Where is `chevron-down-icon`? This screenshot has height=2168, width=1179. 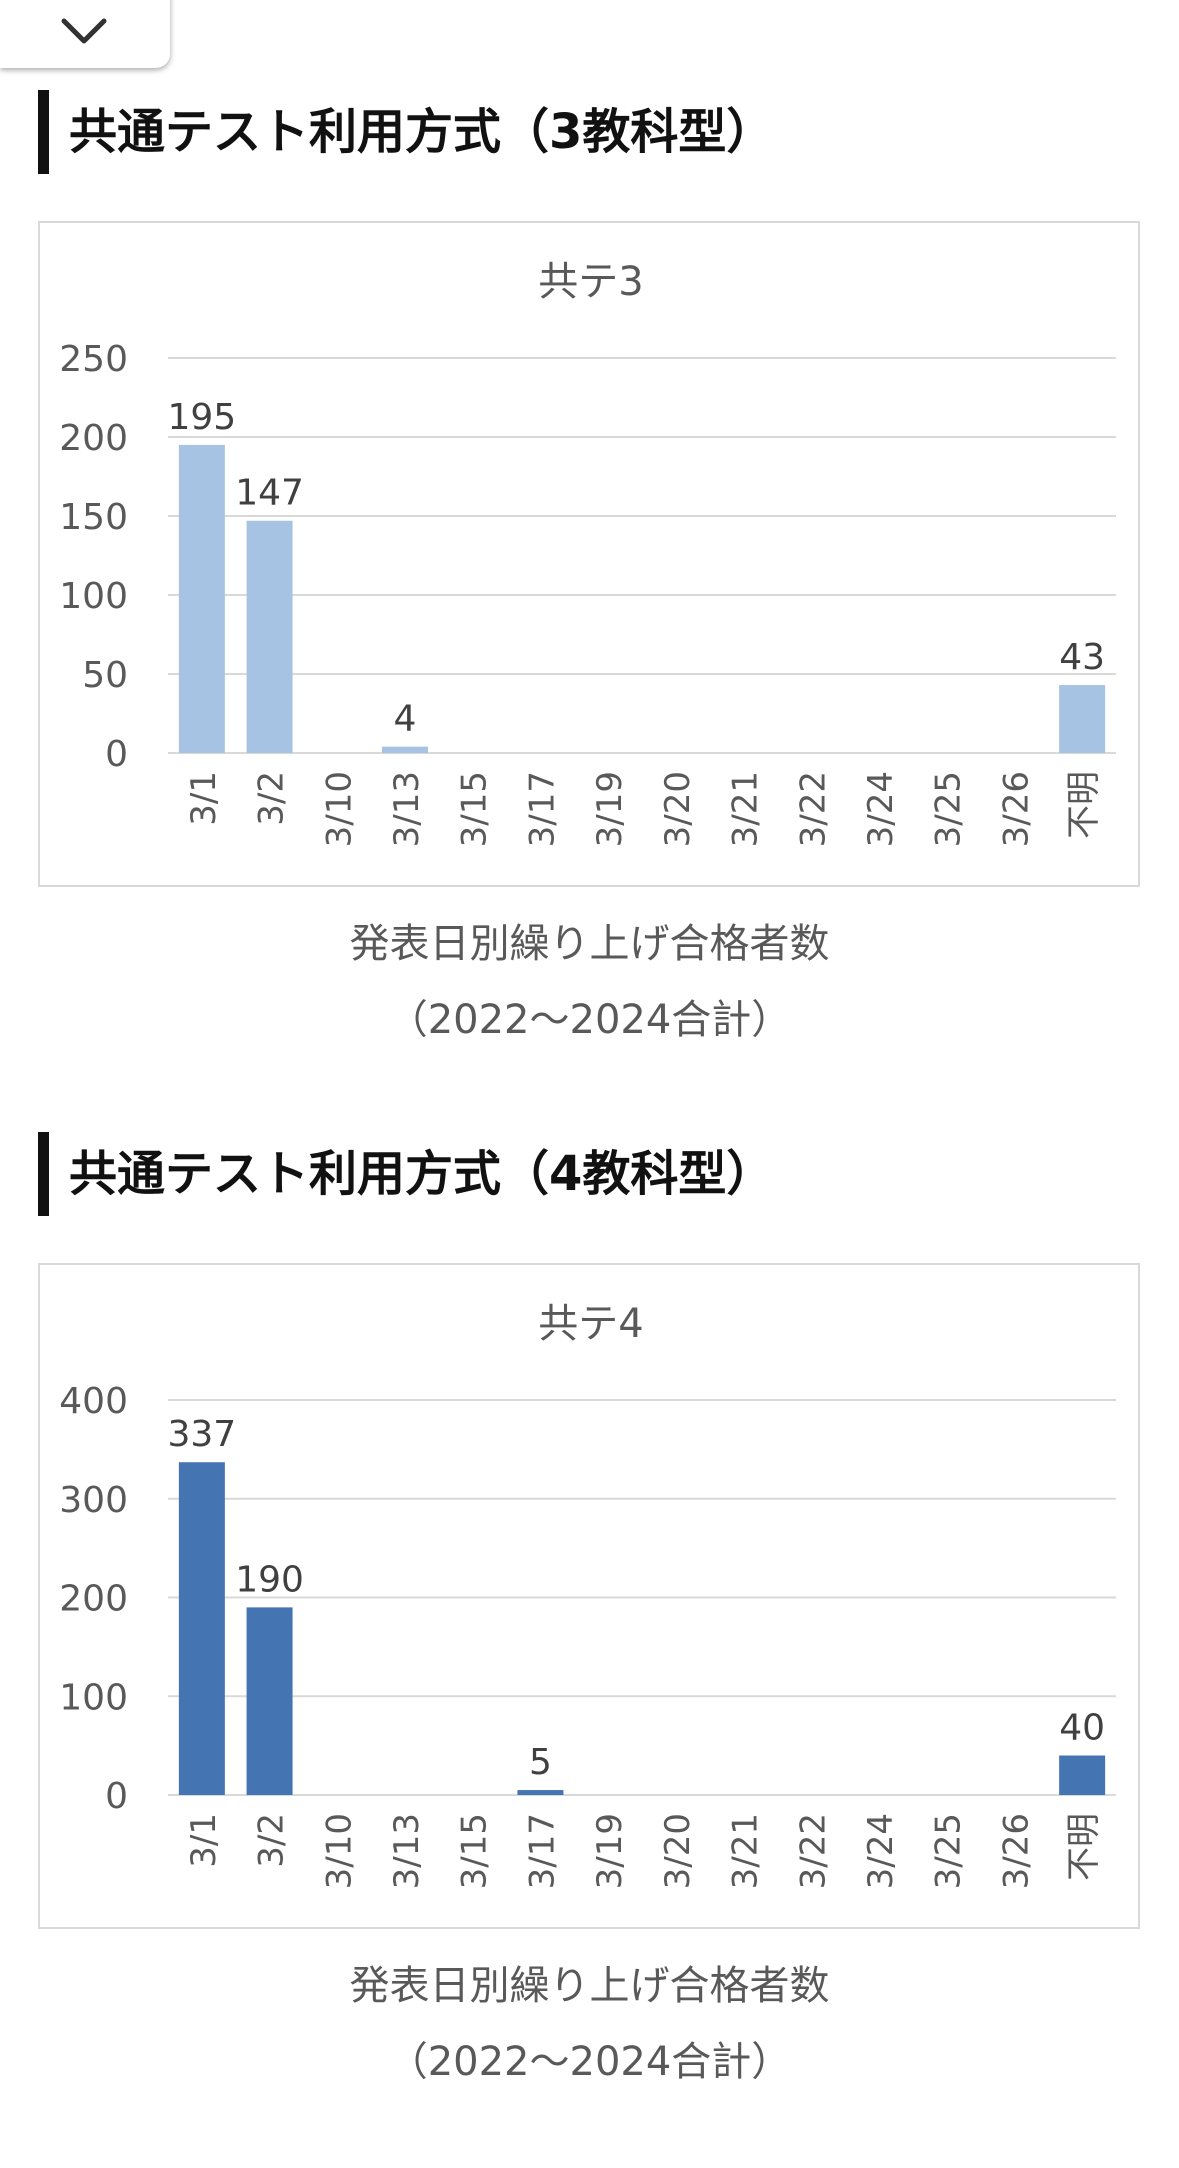 chevron-down-icon is located at coordinates (84, 31).